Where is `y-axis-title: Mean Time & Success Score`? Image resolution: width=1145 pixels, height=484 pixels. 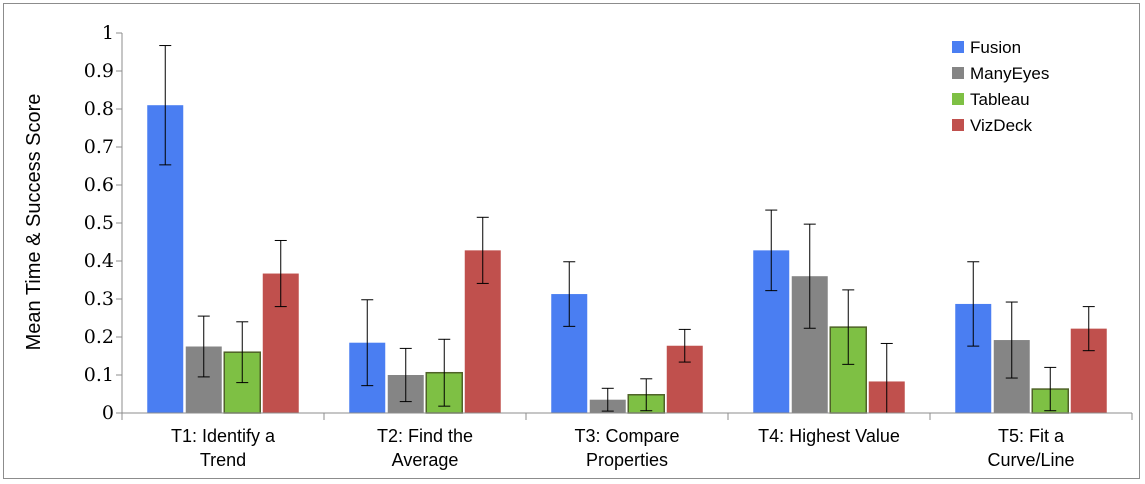
y-axis-title: Mean Time & Success Score is located at coordinates (34, 222).